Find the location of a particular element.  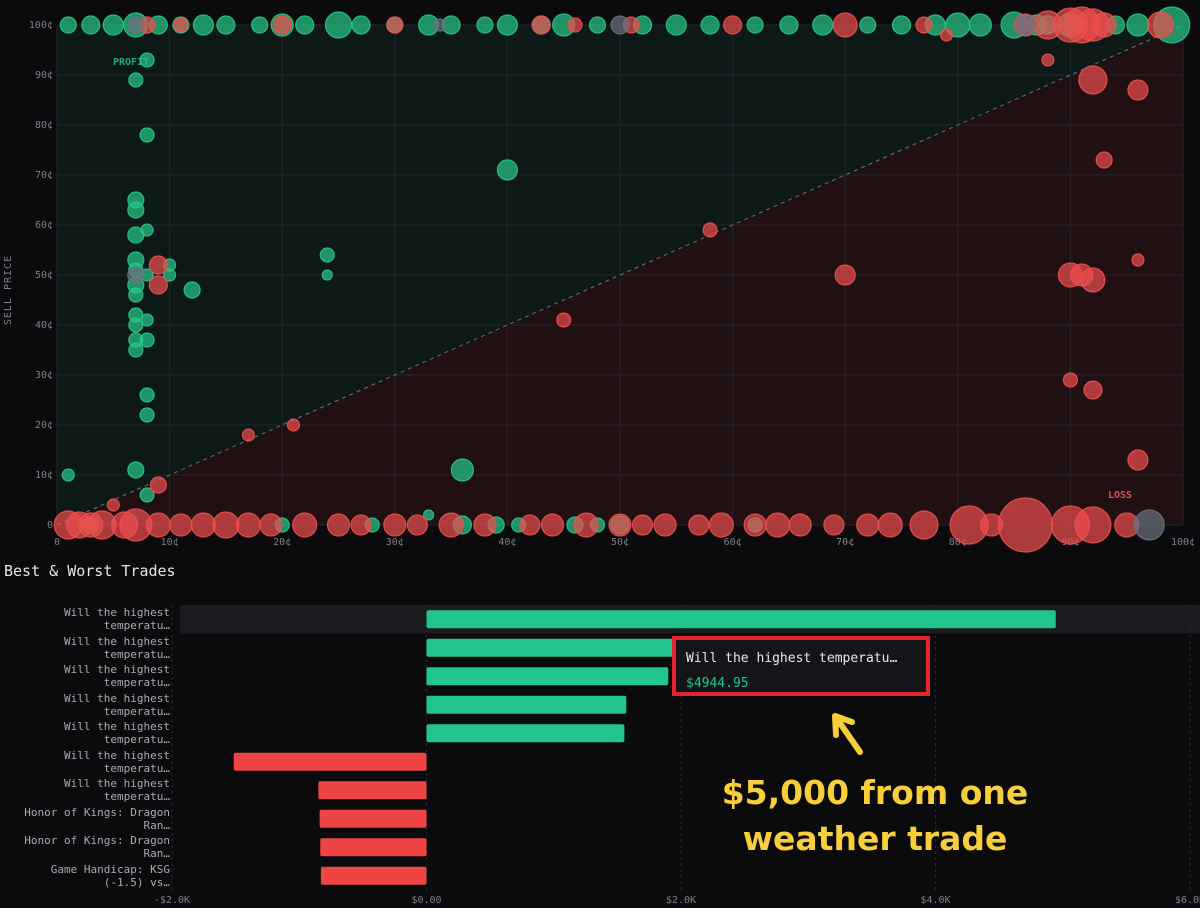

x-tick-label: 60¢ is located at coordinates (733, 542).